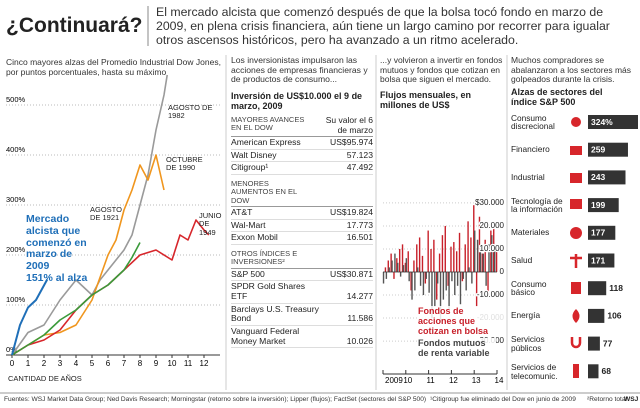 This screenshot has height=408, width=640. I want to click on y-tick-label: 10.000, so click(492, 248).